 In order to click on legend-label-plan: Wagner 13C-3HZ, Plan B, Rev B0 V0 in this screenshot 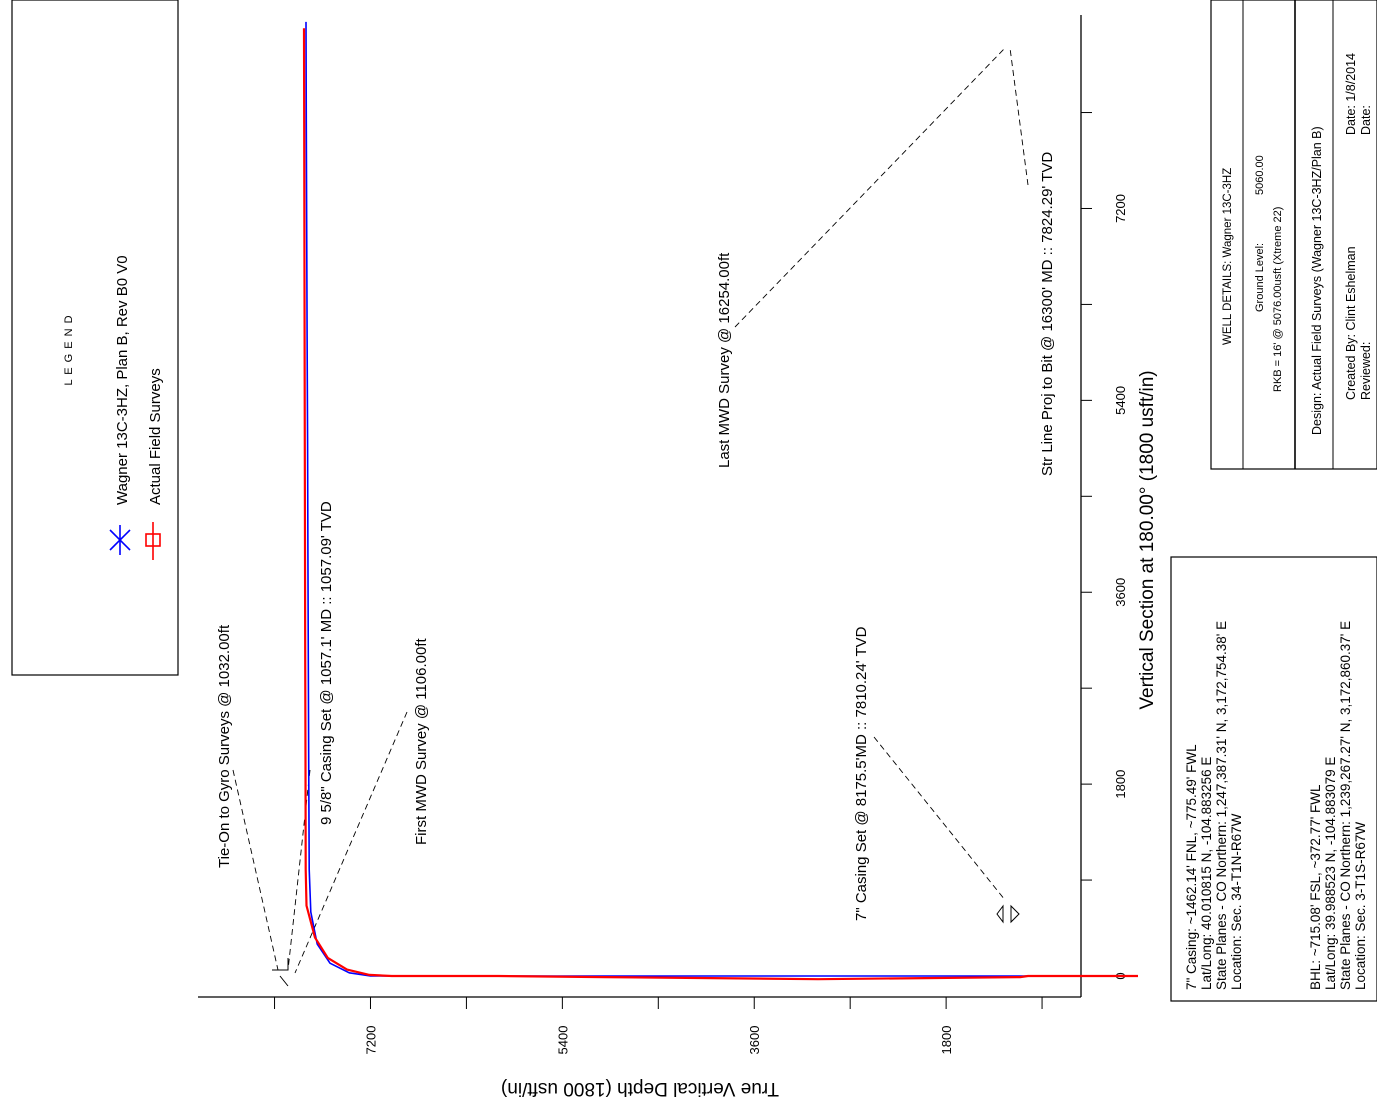, I will do `click(122, 380)`.